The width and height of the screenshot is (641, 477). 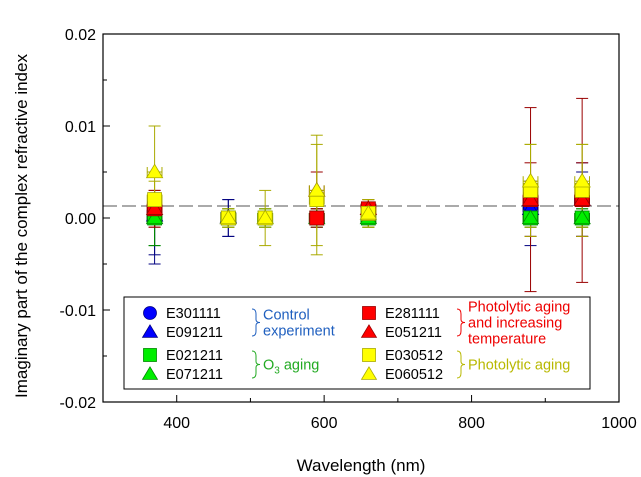 I want to click on legend-label: E091211, so click(x=194, y=333).